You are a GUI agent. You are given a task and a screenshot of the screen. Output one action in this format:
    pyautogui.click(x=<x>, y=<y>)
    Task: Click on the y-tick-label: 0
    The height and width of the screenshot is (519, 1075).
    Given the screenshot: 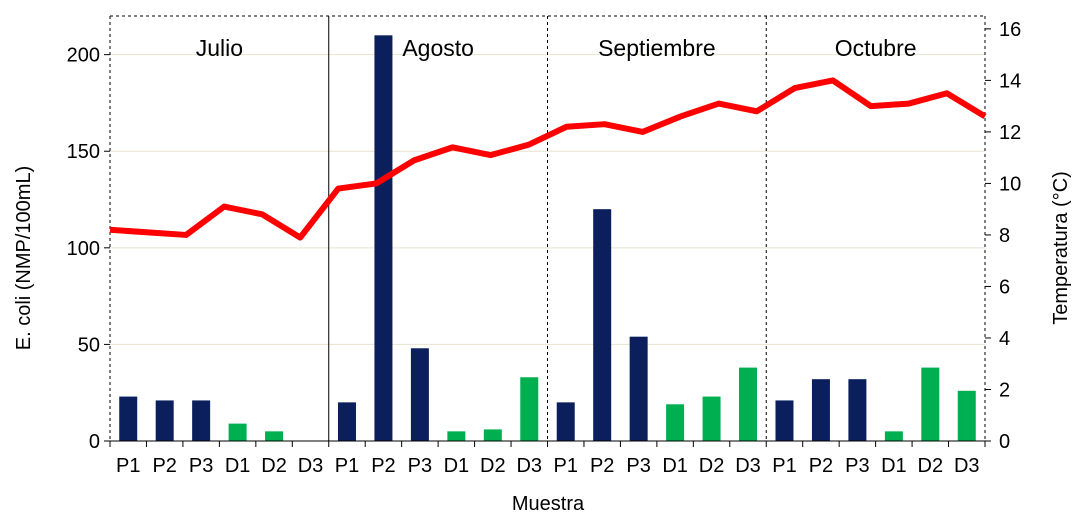 What is the action you would take?
    pyautogui.click(x=94, y=442)
    